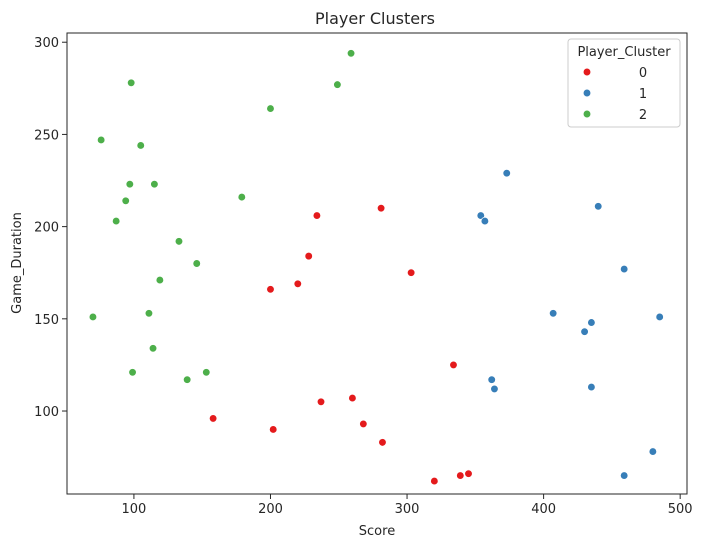 The height and width of the screenshot is (547, 701). I want to click on legend: Player_Cluster 0 1 2, so click(624, 83).